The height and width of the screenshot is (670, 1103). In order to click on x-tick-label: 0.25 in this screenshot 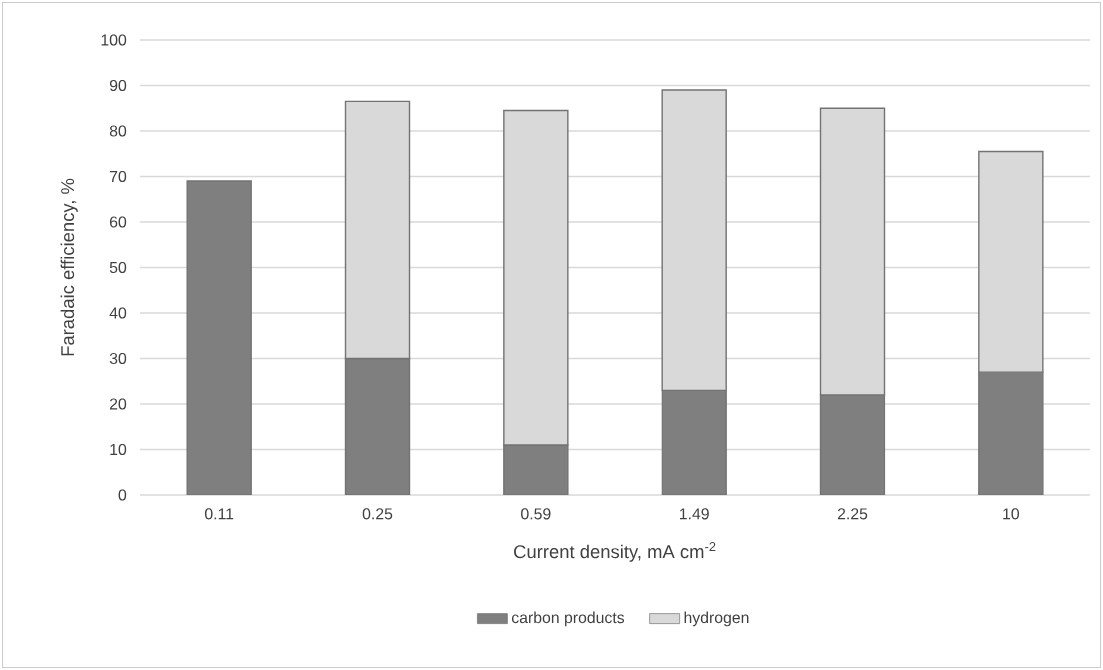, I will do `click(377, 514)`.